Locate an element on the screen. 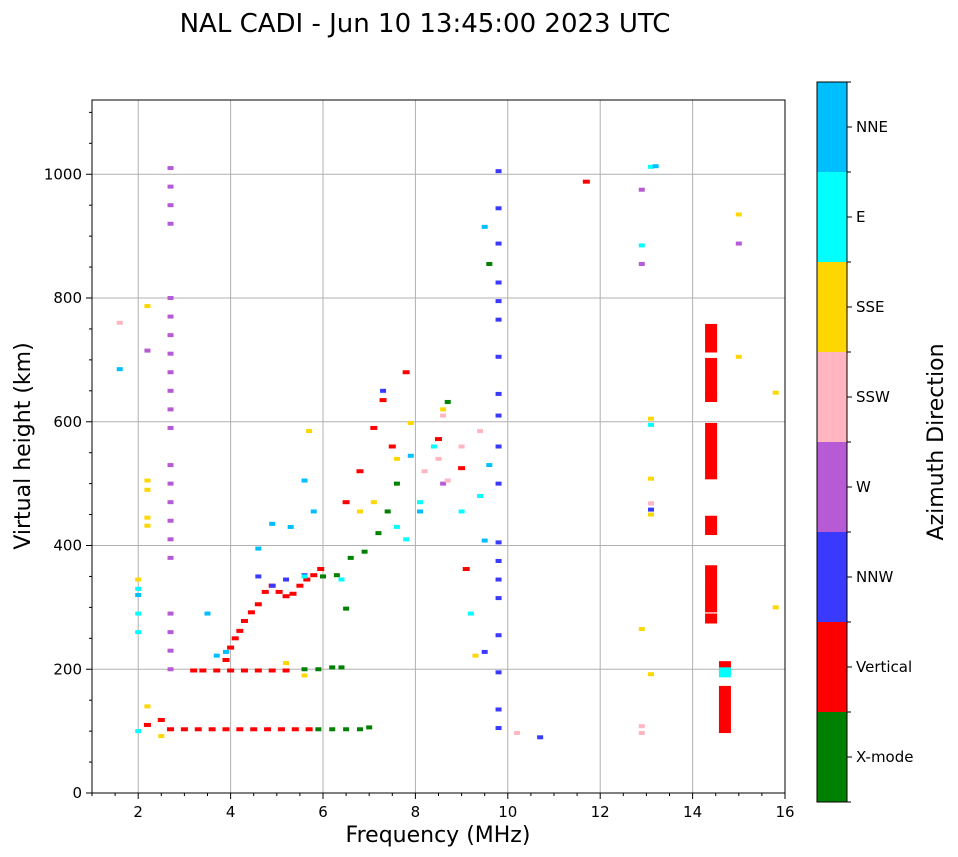 Image resolution: width=958 pixels, height=857 pixels. x-tick-label: 8 is located at coordinates (416, 812).